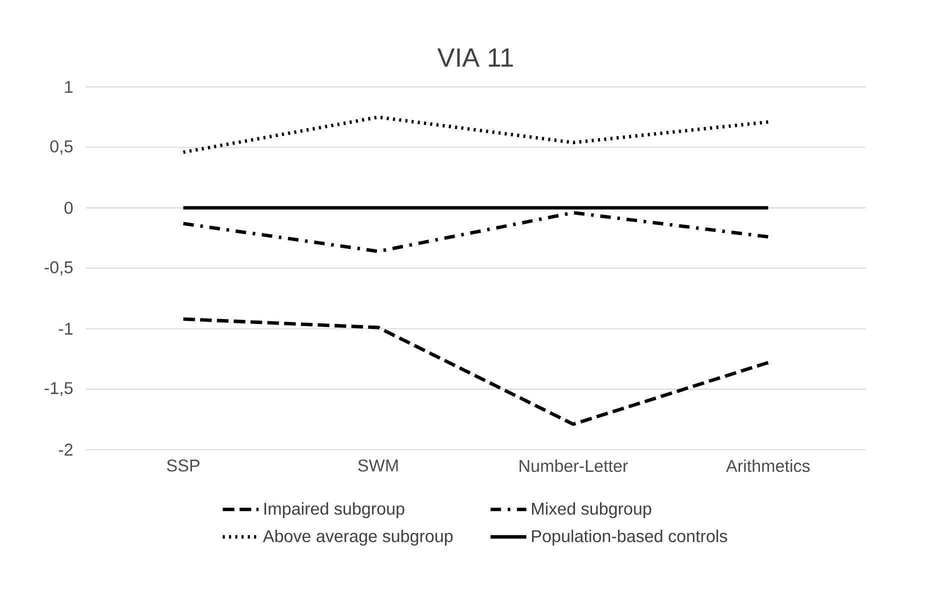 The height and width of the screenshot is (595, 944). Describe the element at coordinates (357, 538) in the screenshot. I see `legend-label: Above average subgroup` at that location.